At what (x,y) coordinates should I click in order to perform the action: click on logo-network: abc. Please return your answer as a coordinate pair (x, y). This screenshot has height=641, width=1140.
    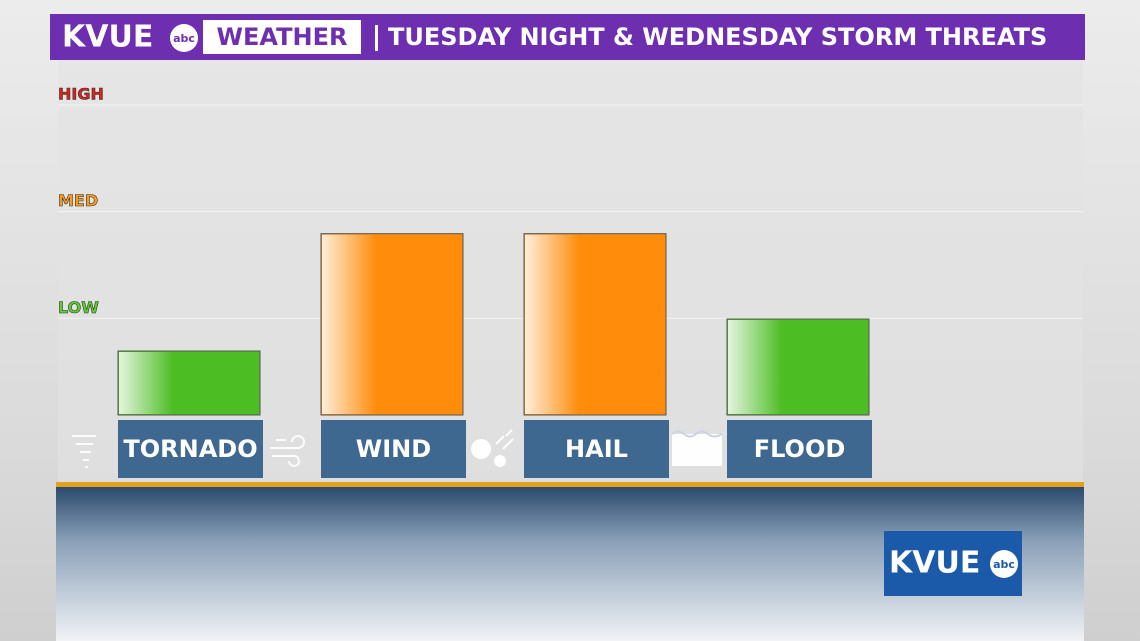
    Looking at the image, I should click on (1004, 564).